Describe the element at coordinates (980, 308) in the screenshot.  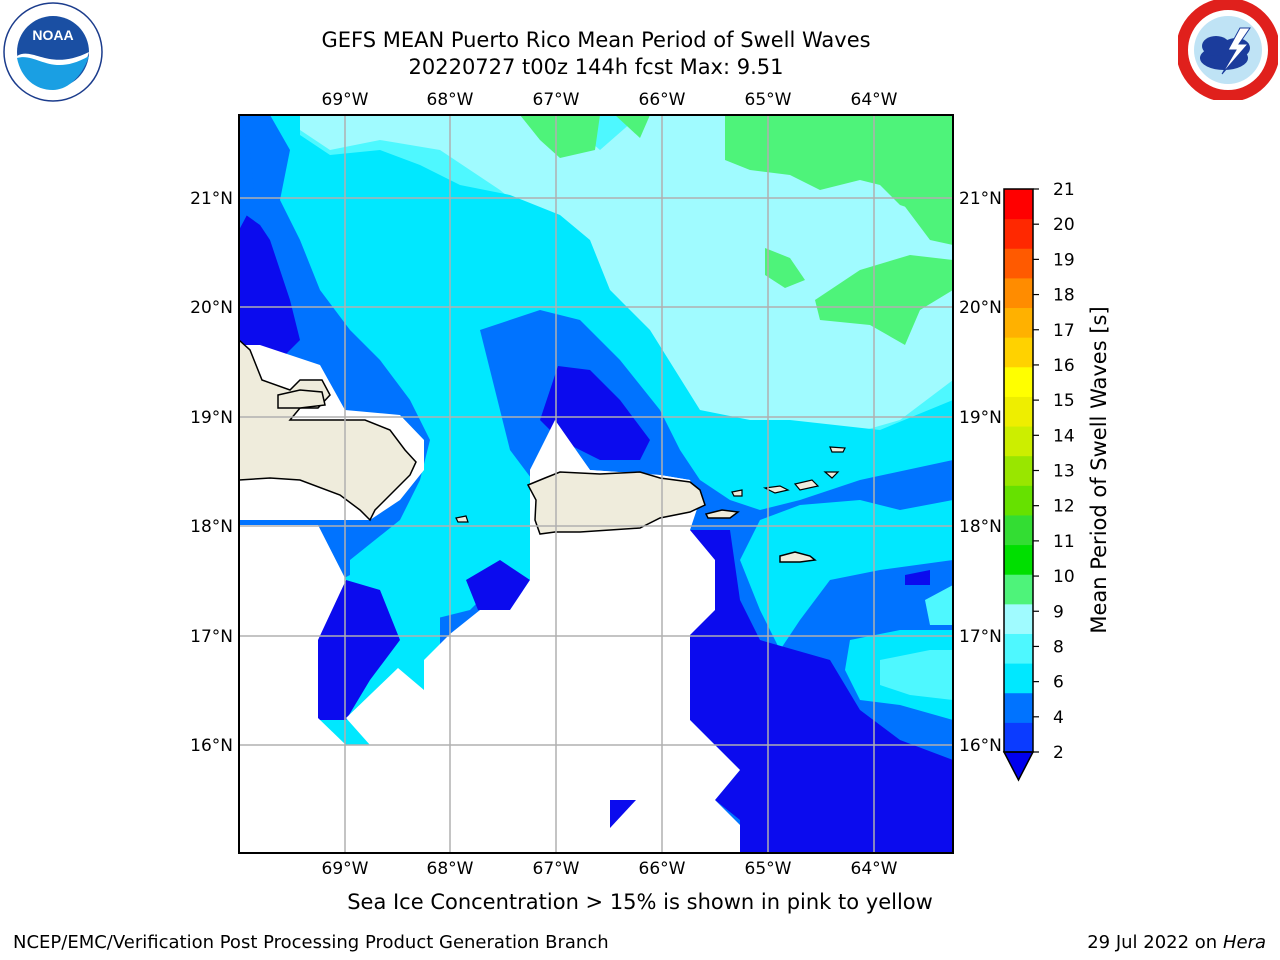
I see `lat-label-right: 20°N` at that location.